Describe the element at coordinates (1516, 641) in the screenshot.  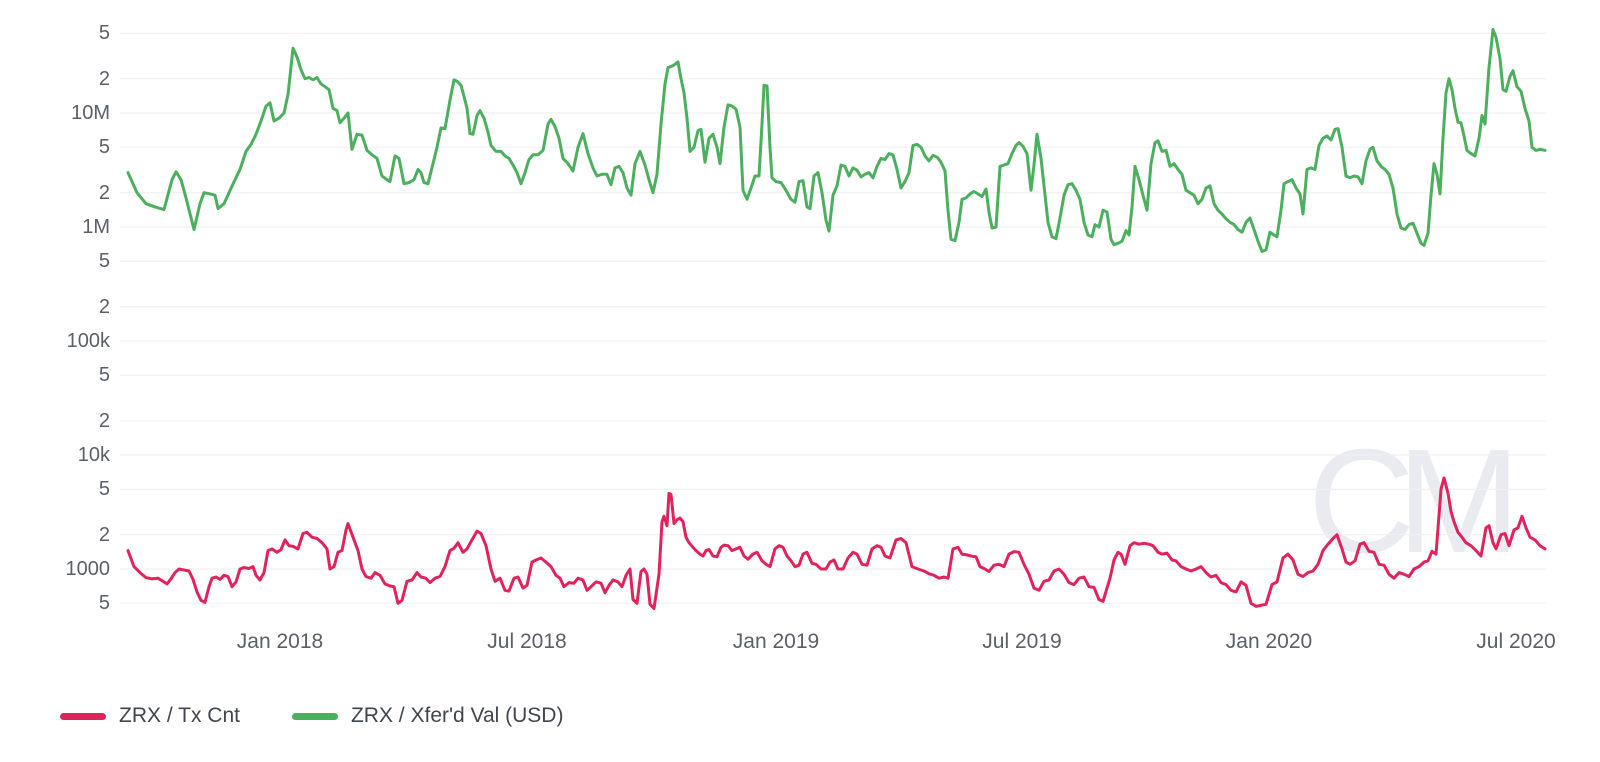
I see `x-tick-label: Jul 2020` at that location.